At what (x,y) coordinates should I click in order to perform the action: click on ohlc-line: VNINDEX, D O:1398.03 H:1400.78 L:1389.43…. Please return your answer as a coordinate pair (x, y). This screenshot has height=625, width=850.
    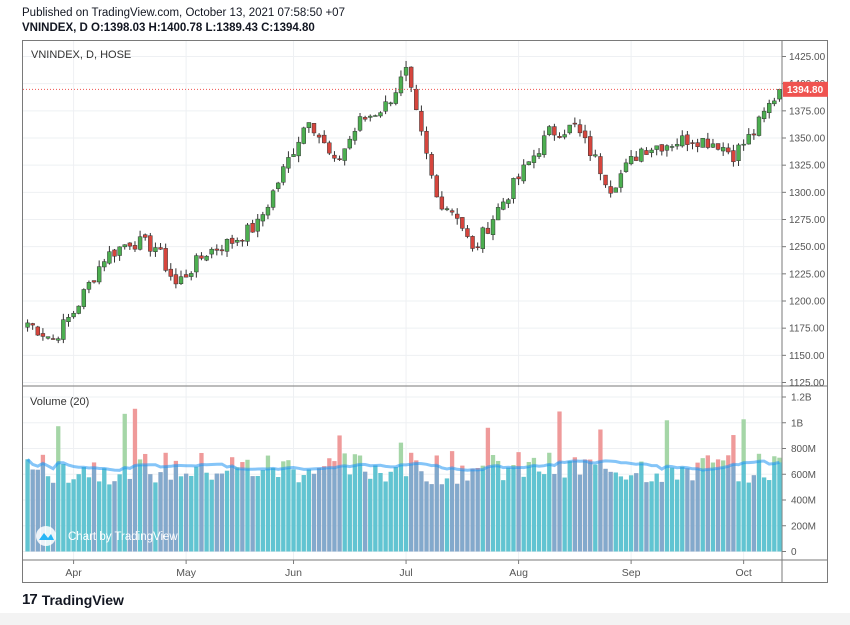
    Looking at the image, I should click on (168, 28).